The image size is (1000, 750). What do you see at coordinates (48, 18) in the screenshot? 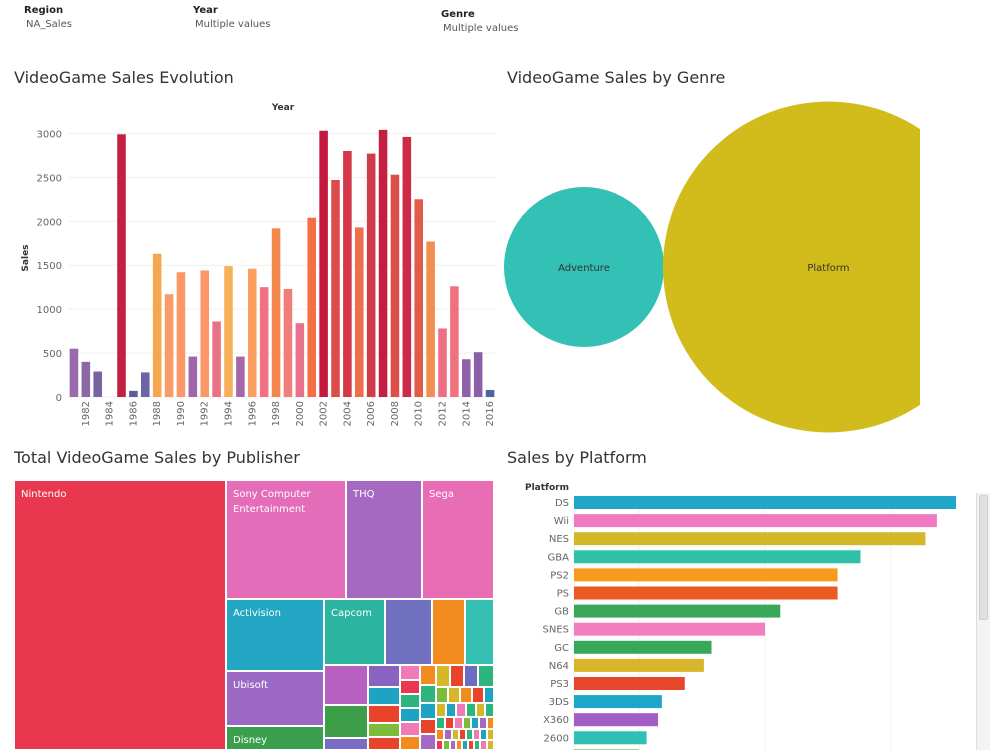
I see `region-filter: Region NA_Sales` at bounding box center [48, 18].